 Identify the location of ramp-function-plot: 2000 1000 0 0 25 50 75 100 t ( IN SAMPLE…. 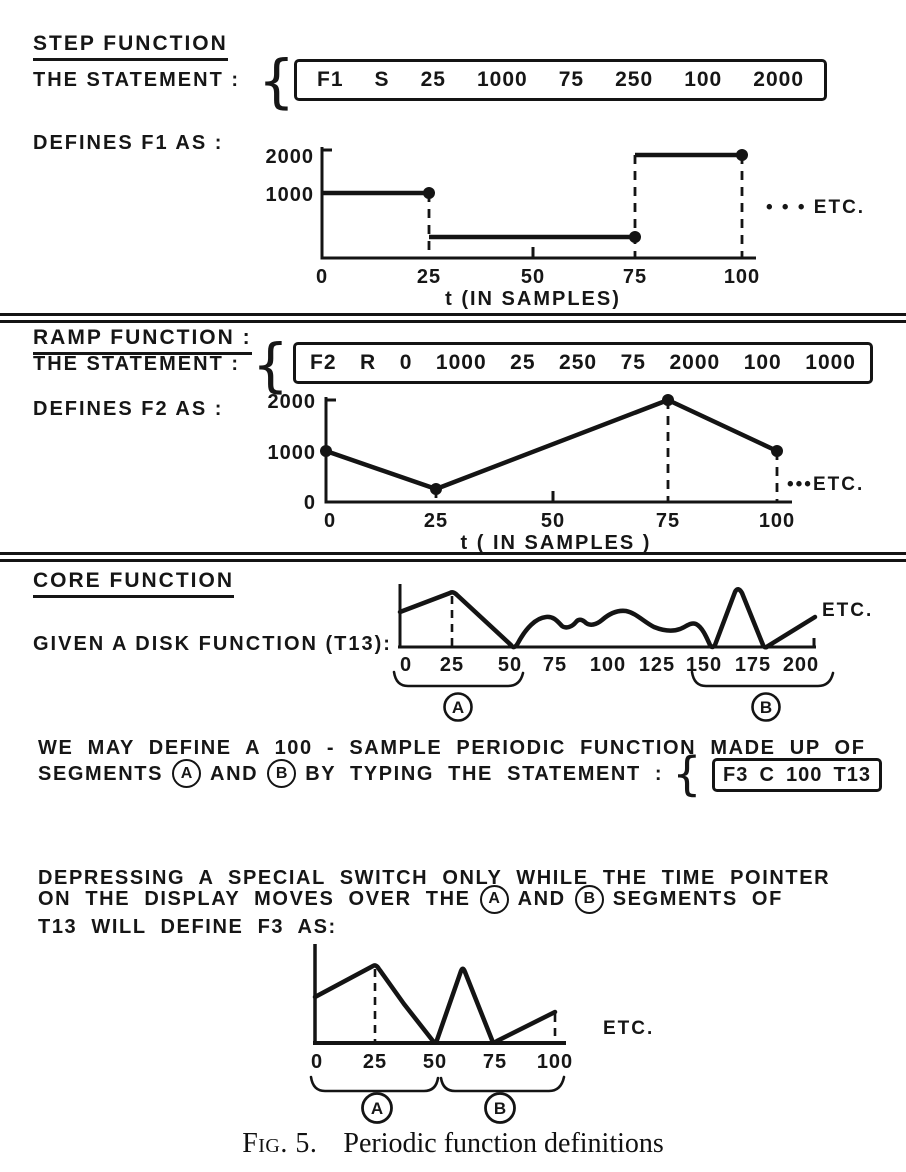
(566, 472).